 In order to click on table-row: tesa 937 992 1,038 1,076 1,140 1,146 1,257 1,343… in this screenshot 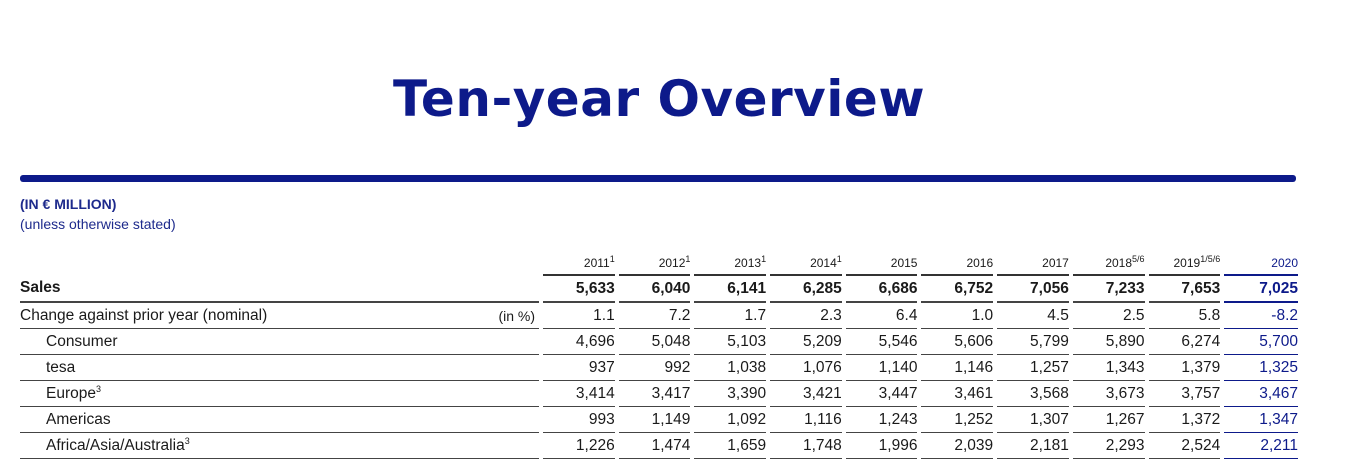, I will do `click(659, 367)`.